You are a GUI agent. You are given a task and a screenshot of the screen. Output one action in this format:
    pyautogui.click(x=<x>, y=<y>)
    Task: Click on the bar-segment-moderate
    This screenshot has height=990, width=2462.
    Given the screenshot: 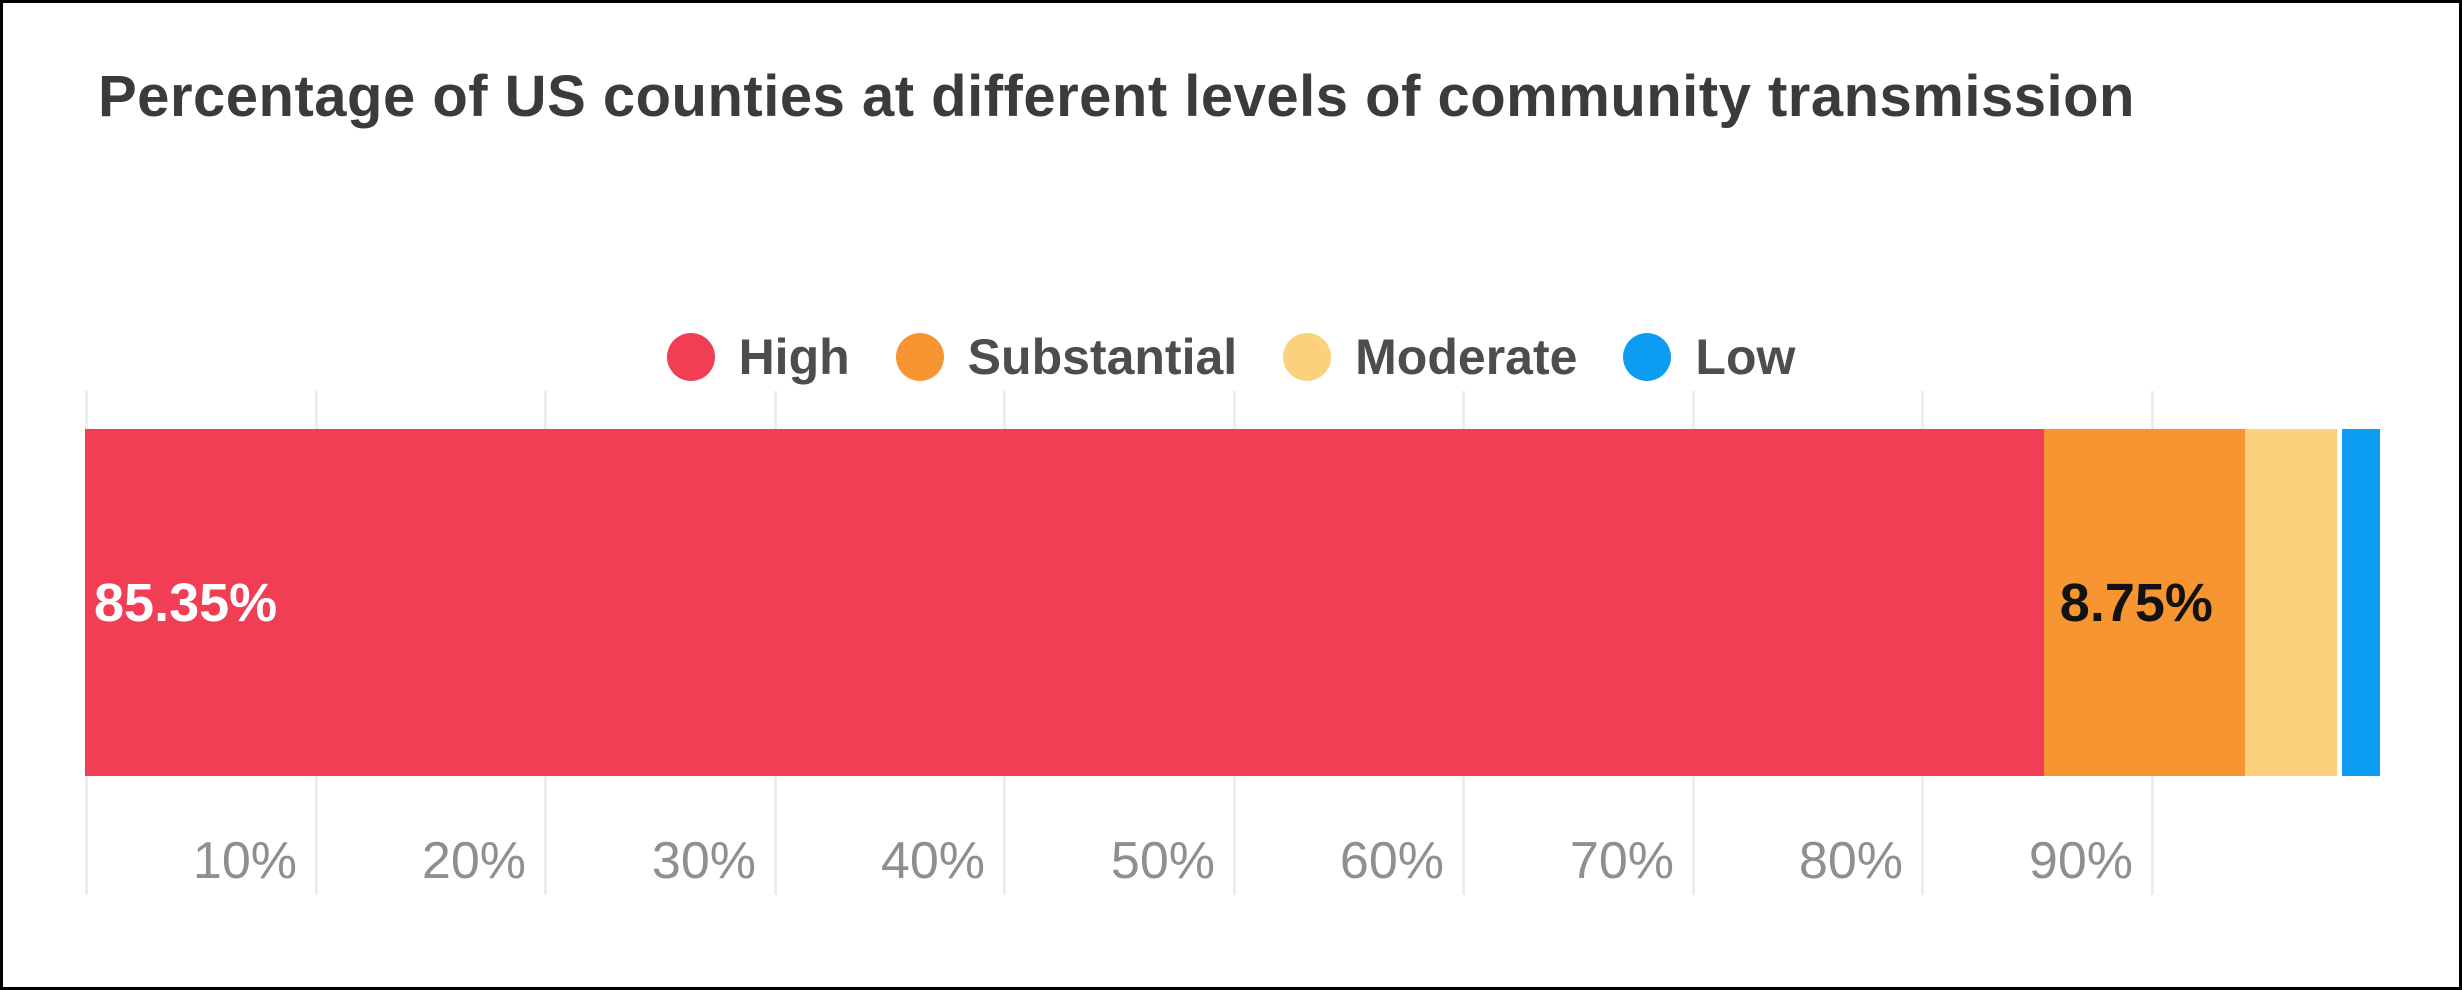 What is the action you would take?
    pyautogui.click(x=2291, y=602)
    